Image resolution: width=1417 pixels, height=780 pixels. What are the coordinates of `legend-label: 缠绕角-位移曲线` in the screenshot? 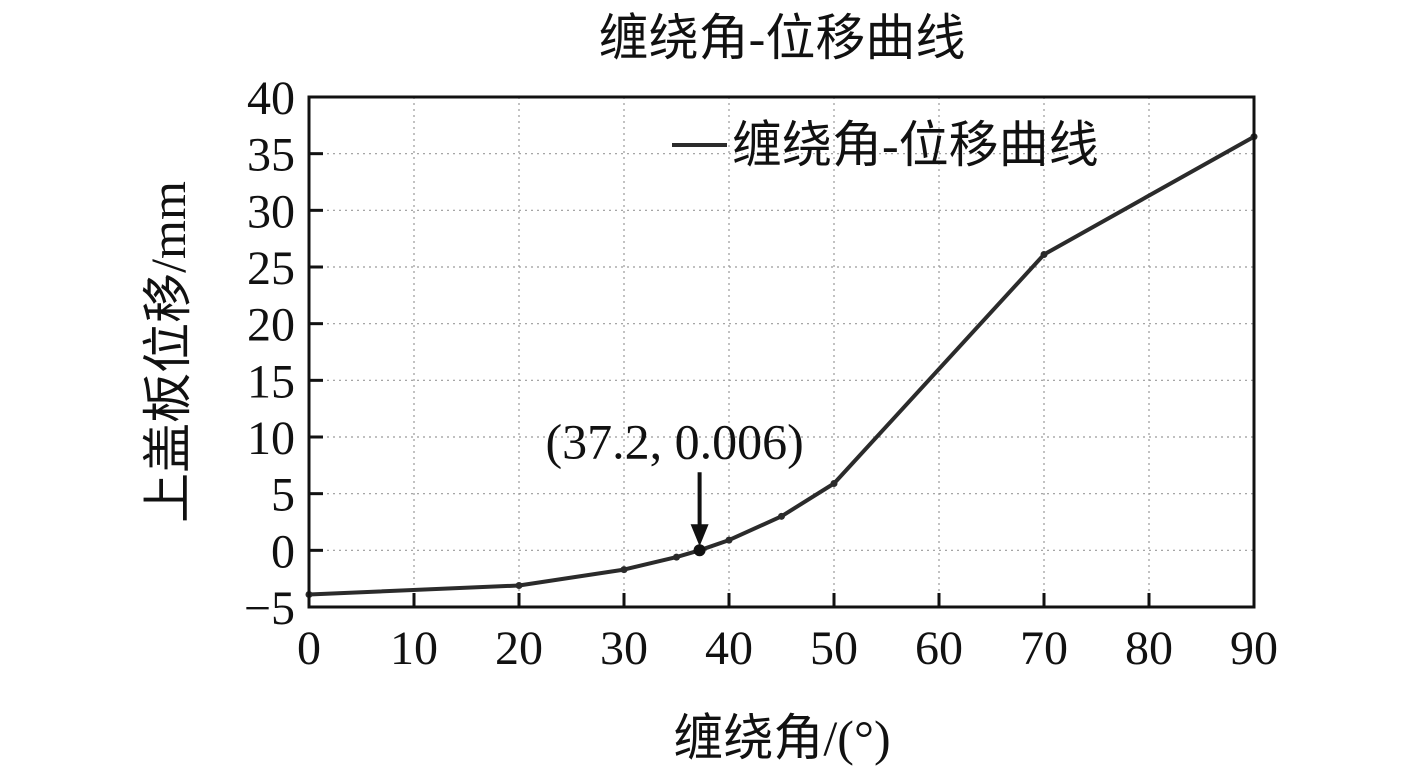 It's located at (915, 145).